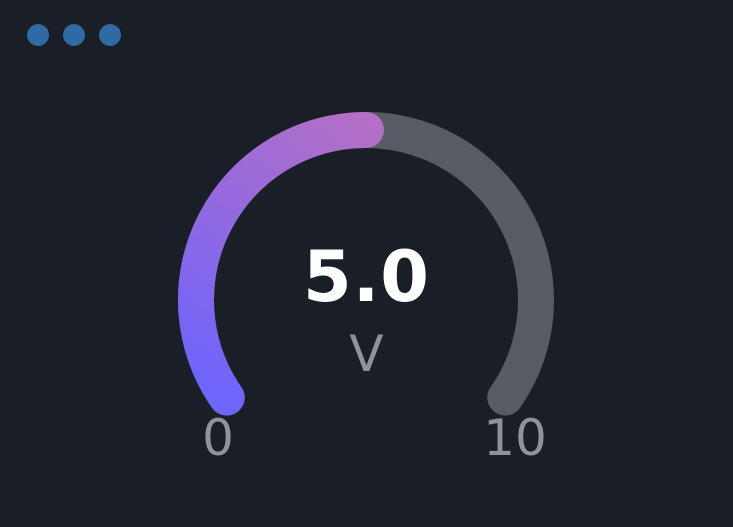  What do you see at coordinates (515, 438) in the screenshot?
I see `gauge-max-label: 10` at bounding box center [515, 438].